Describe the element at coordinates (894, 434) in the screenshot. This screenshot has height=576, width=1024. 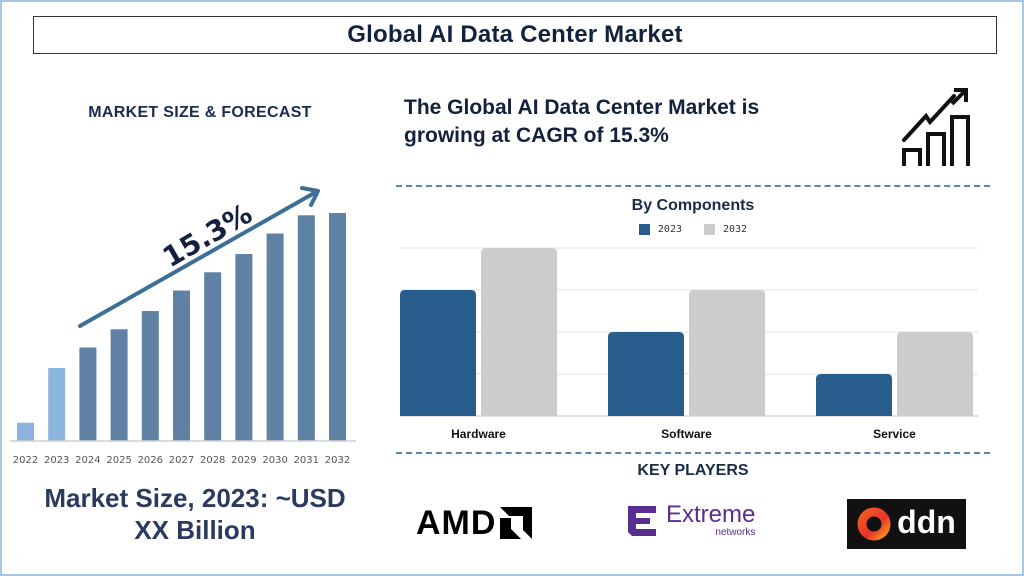
I see `category-label: Service` at that location.